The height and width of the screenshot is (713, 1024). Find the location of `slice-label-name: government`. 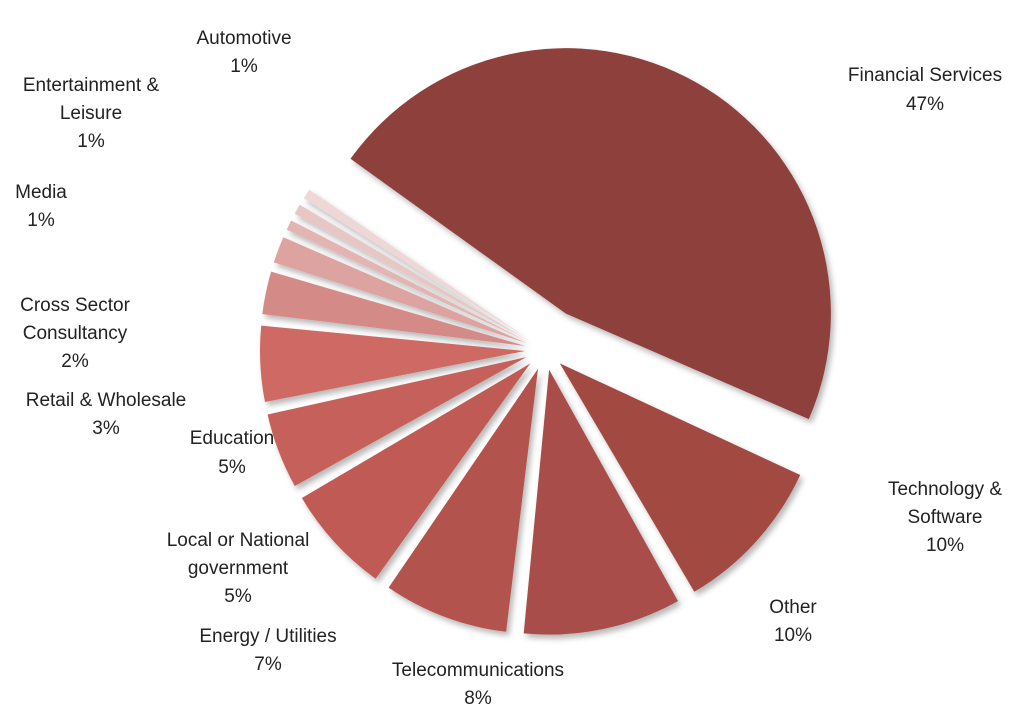

slice-label-name: government is located at coordinates (238, 568).